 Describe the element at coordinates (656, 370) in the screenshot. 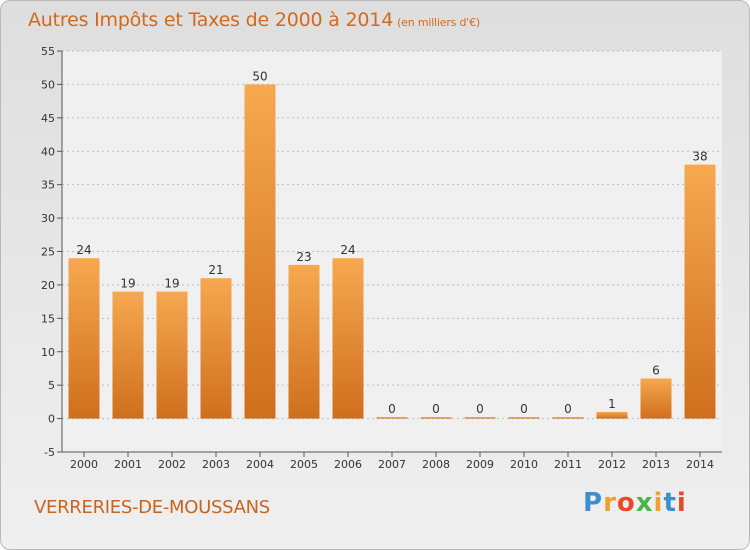

I see `data-label: 6` at that location.